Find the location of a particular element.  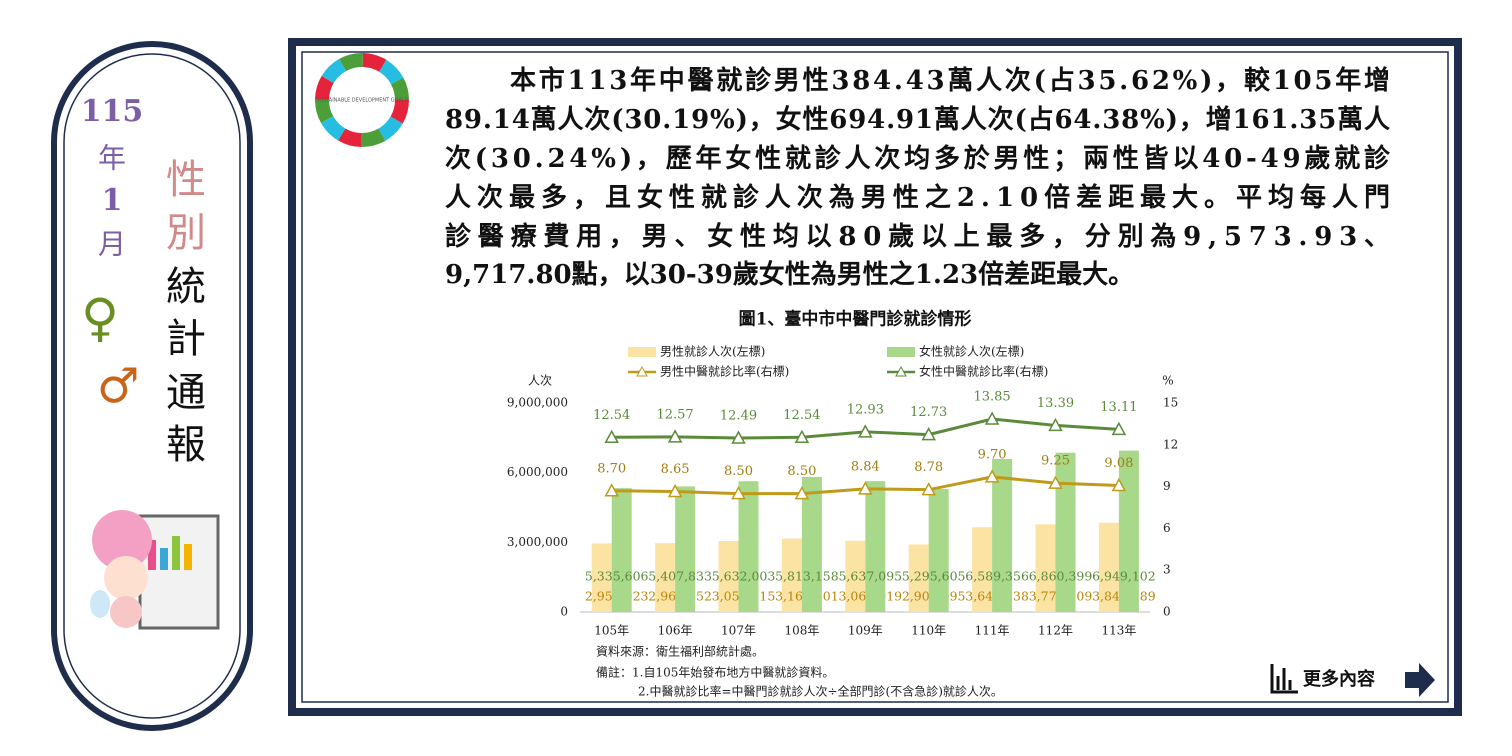

data-label: 12.93 is located at coordinates (865, 409).